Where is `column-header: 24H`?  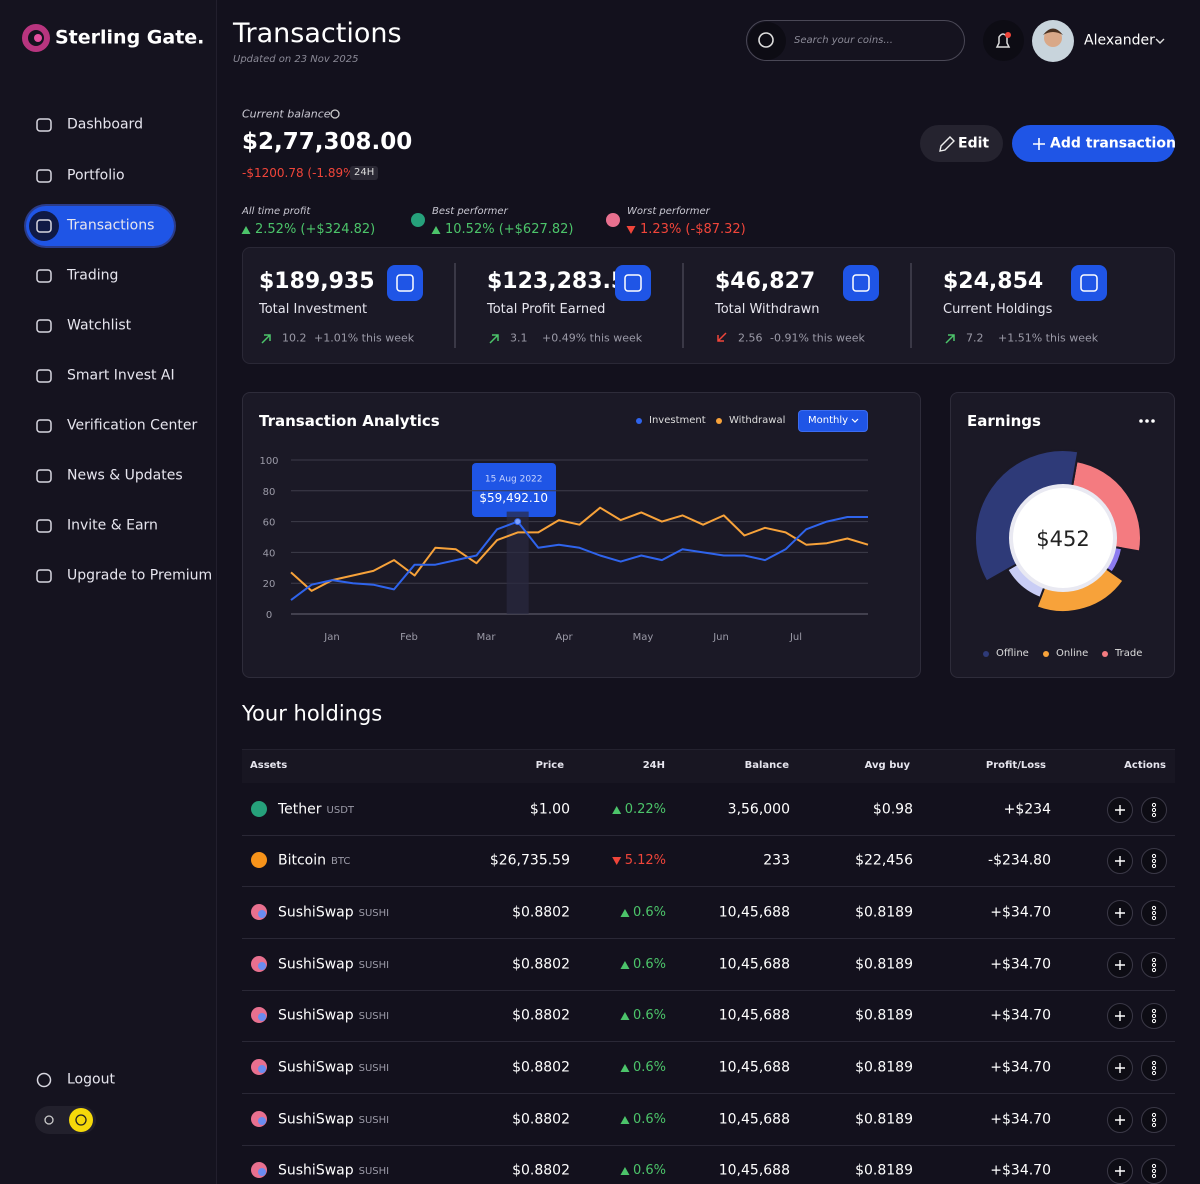
column-header: 24H is located at coordinates (653, 765).